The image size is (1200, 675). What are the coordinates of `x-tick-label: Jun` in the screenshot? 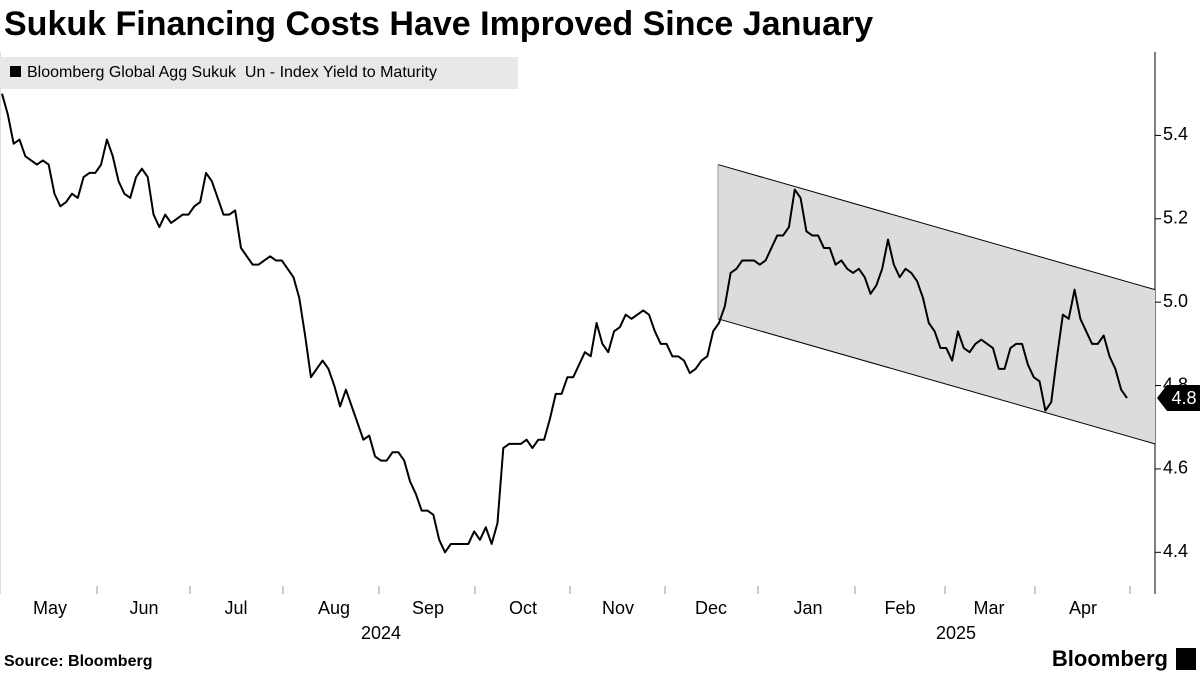 It's located at (143, 608).